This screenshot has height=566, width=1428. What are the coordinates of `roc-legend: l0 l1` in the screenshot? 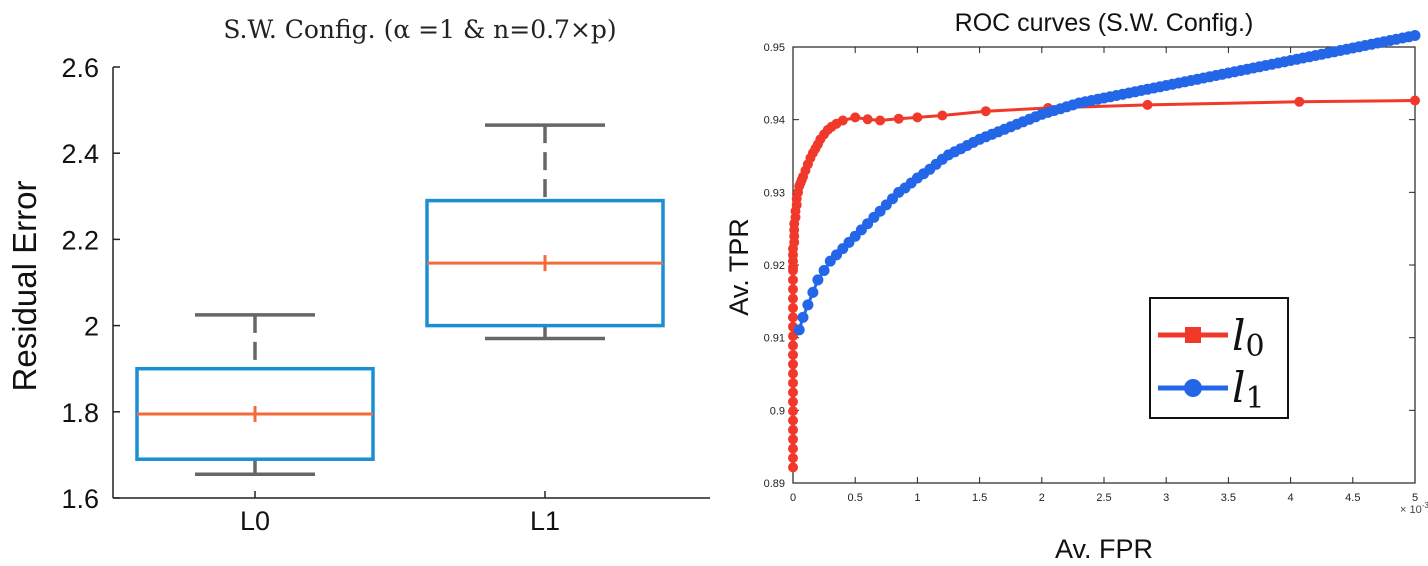 It's located at (1219, 358).